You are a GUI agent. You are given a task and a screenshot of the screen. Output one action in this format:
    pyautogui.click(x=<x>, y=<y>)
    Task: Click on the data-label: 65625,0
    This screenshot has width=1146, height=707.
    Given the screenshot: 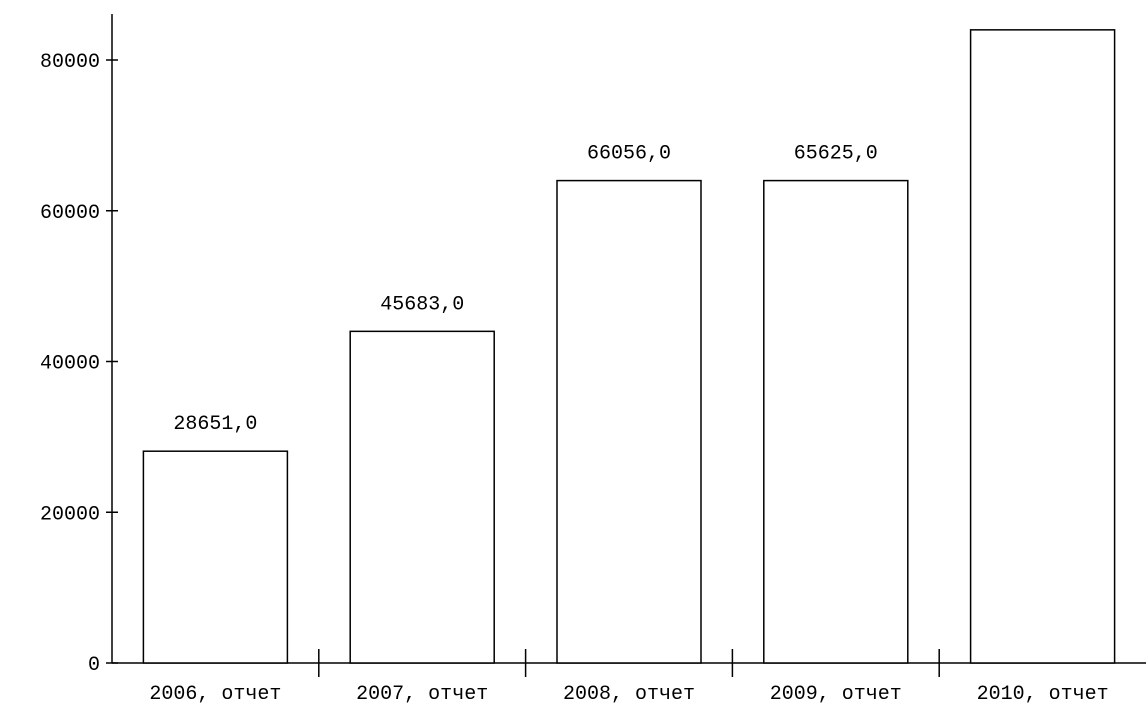 What is the action you would take?
    pyautogui.click(x=836, y=154)
    